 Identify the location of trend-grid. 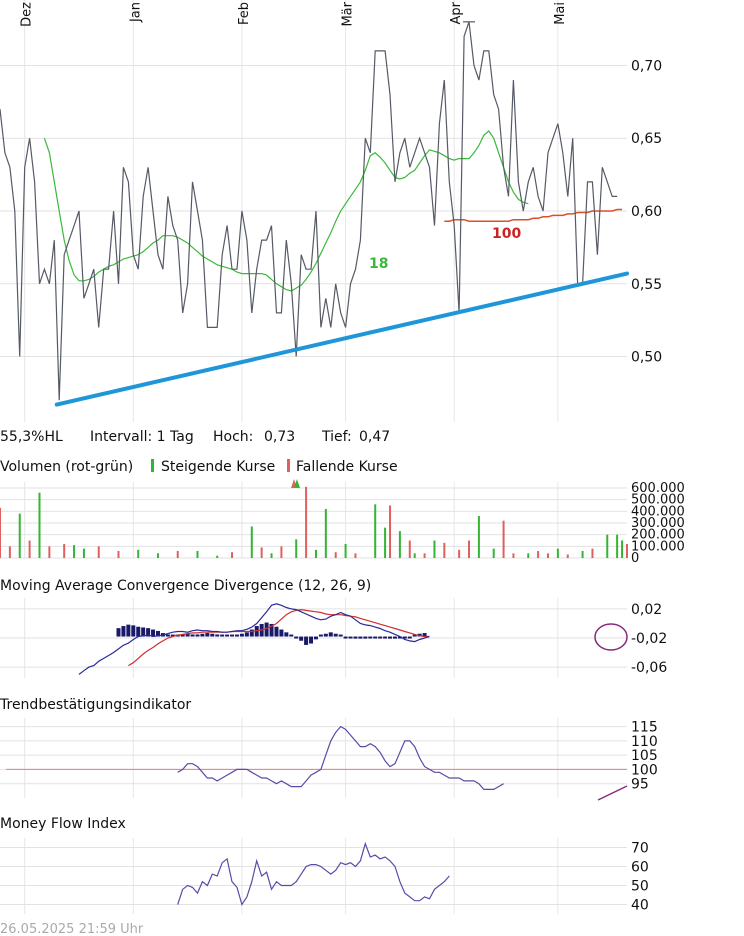
(313, 758).